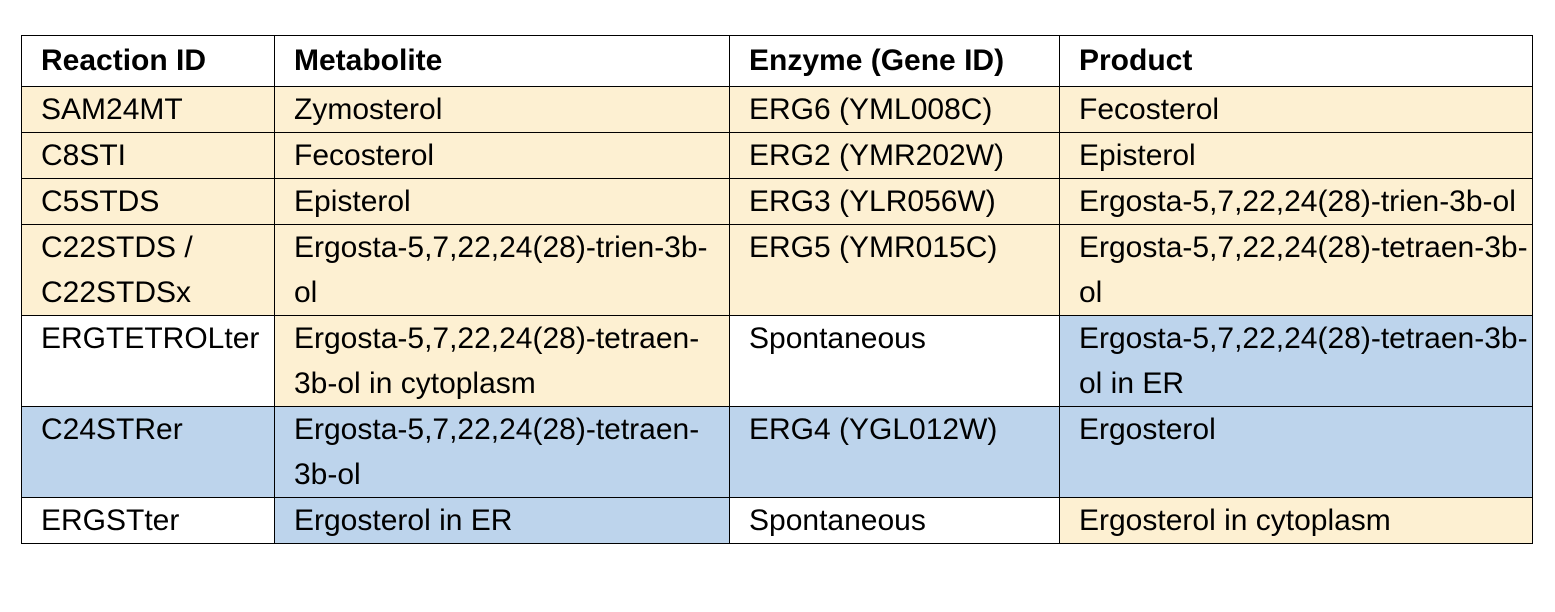 The height and width of the screenshot is (612, 1555). Describe the element at coordinates (1296, 520) in the screenshot. I see `cell-product: Ergosterol in cytoplasm` at that location.